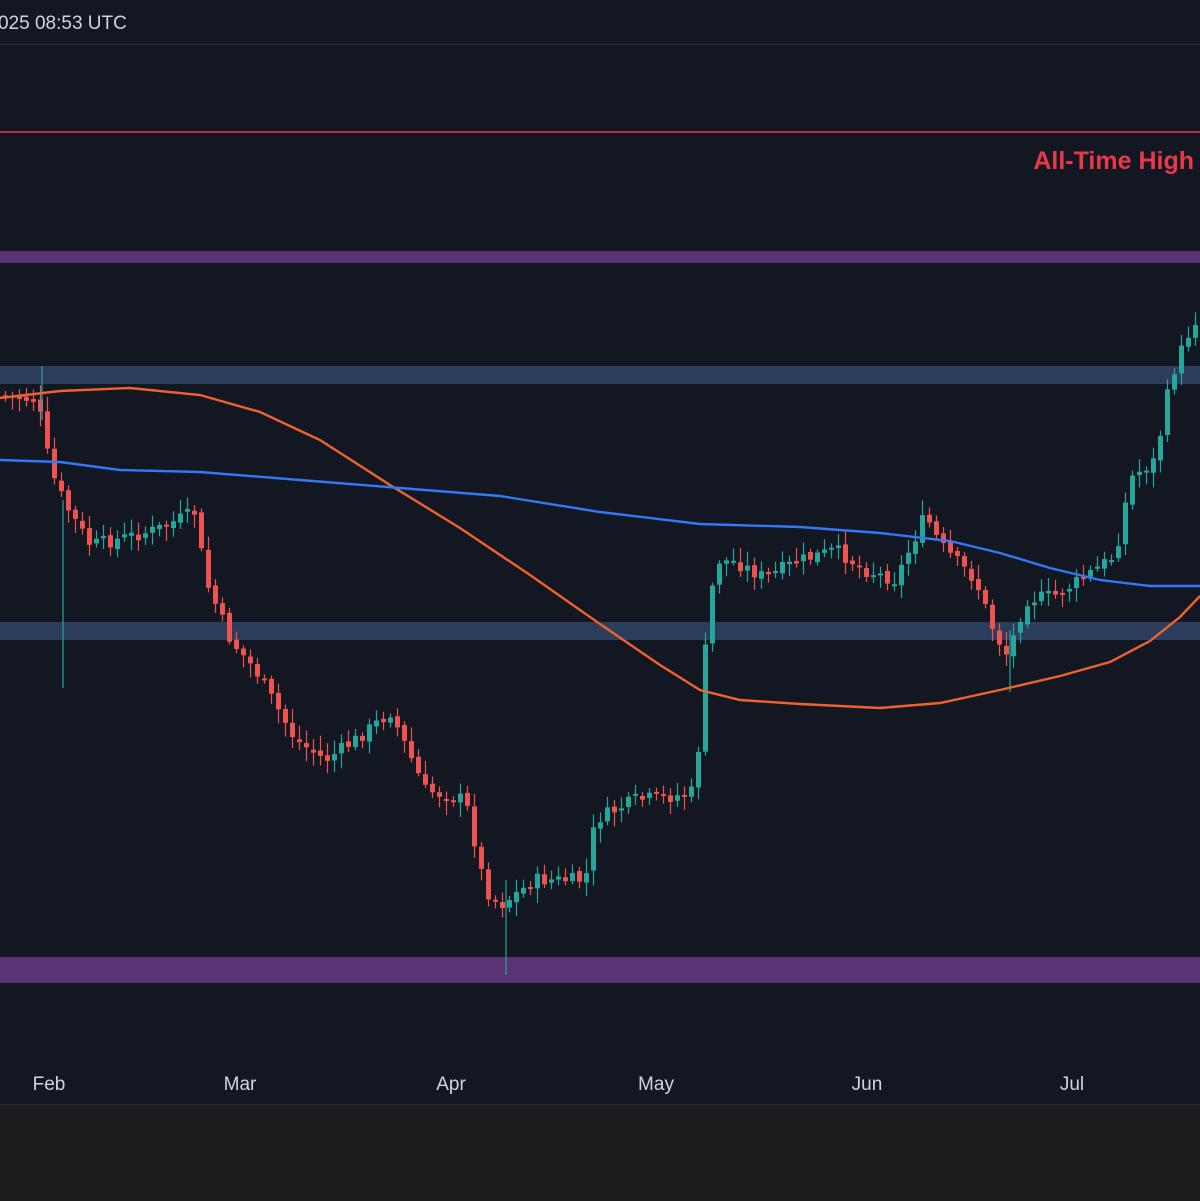 This screenshot has height=1201, width=1200. What do you see at coordinates (600, 970) in the screenshot?
I see `purple-support-zone` at bounding box center [600, 970].